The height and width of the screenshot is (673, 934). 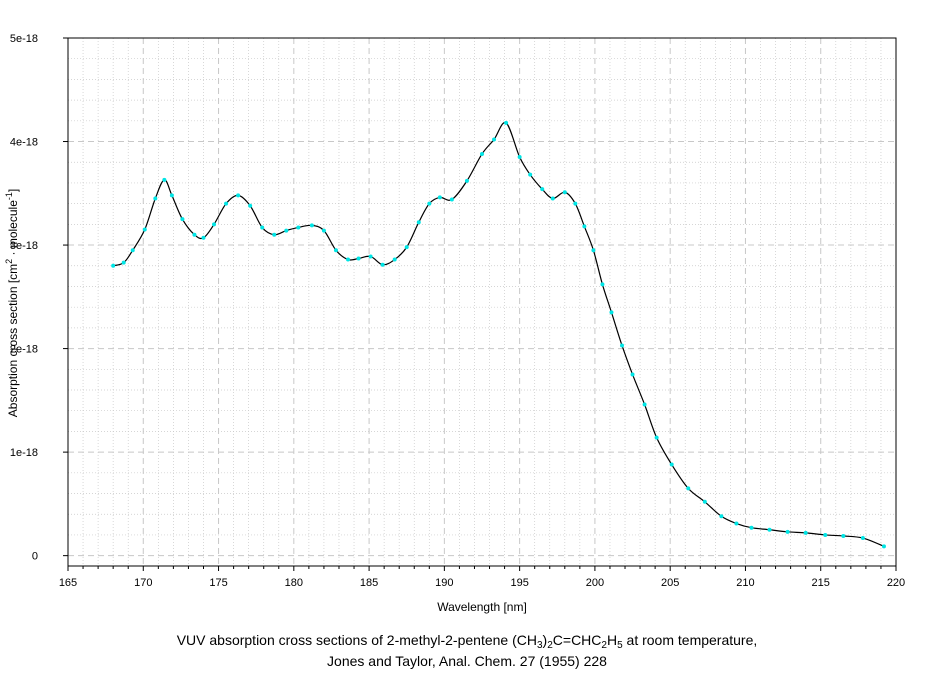 What do you see at coordinates (218, 583) in the screenshot?
I see `x-tick-label: 175` at bounding box center [218, 583].